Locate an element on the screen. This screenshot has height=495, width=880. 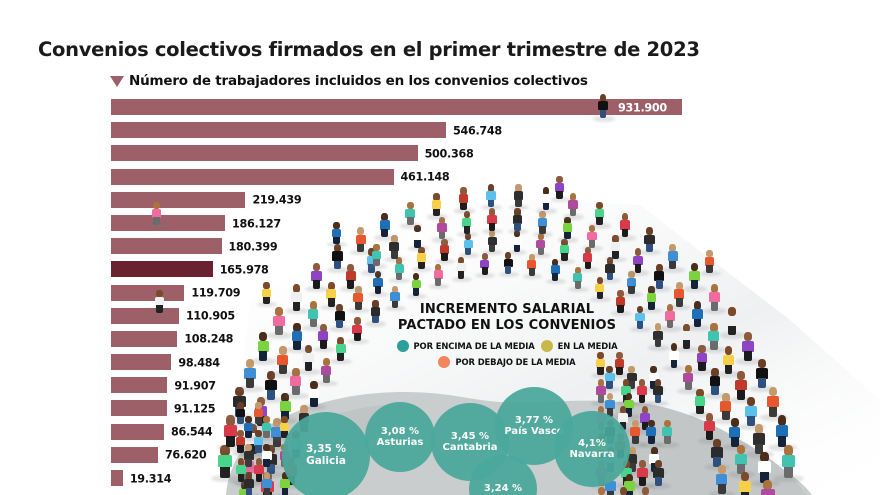
bar-row: Baleares86.544 is located at coordinates (360, 432).